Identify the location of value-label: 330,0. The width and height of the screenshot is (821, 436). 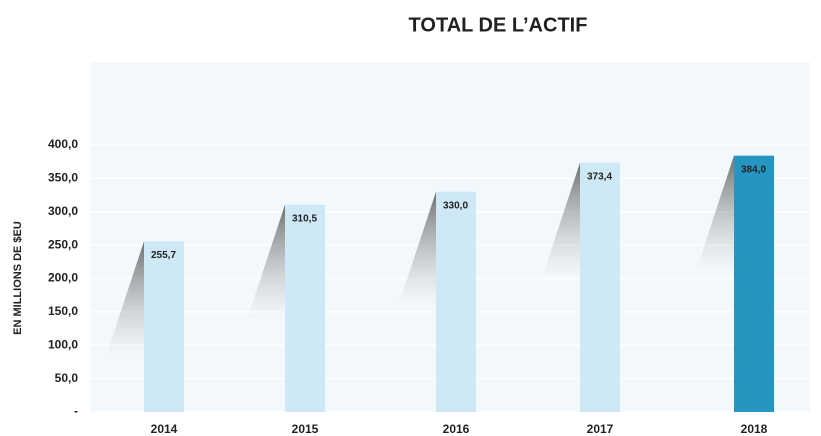
(455, 205).